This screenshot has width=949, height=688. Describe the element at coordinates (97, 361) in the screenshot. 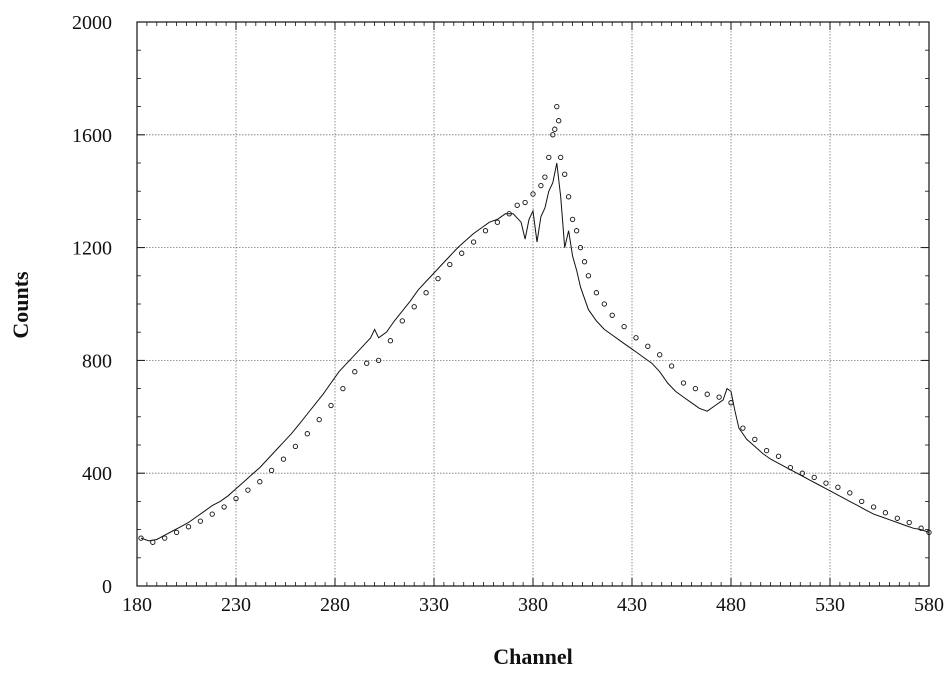

I see `y-tick-label: 800` at that location.